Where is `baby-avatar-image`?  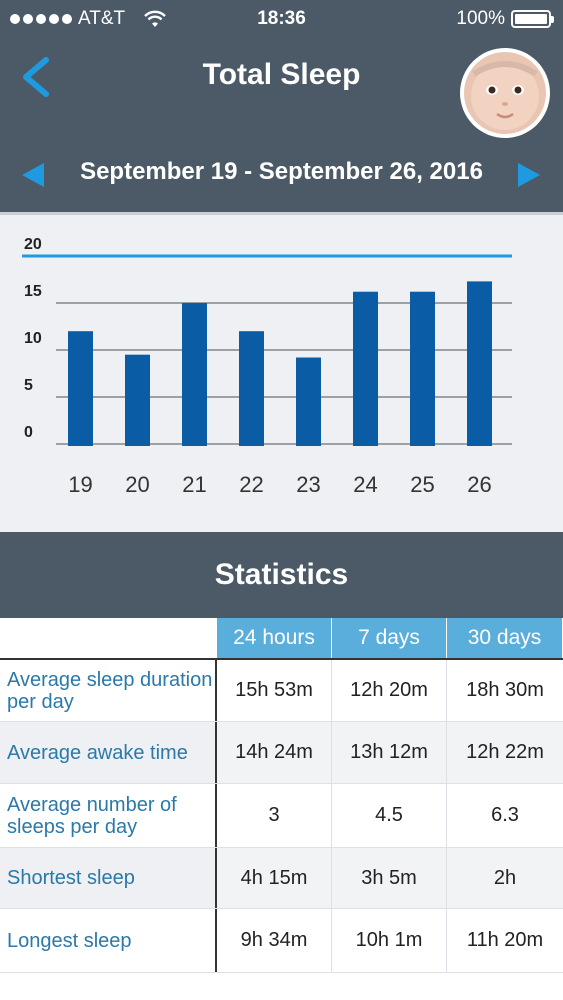
baby-avatar-image is located at coordinates (505, 93).